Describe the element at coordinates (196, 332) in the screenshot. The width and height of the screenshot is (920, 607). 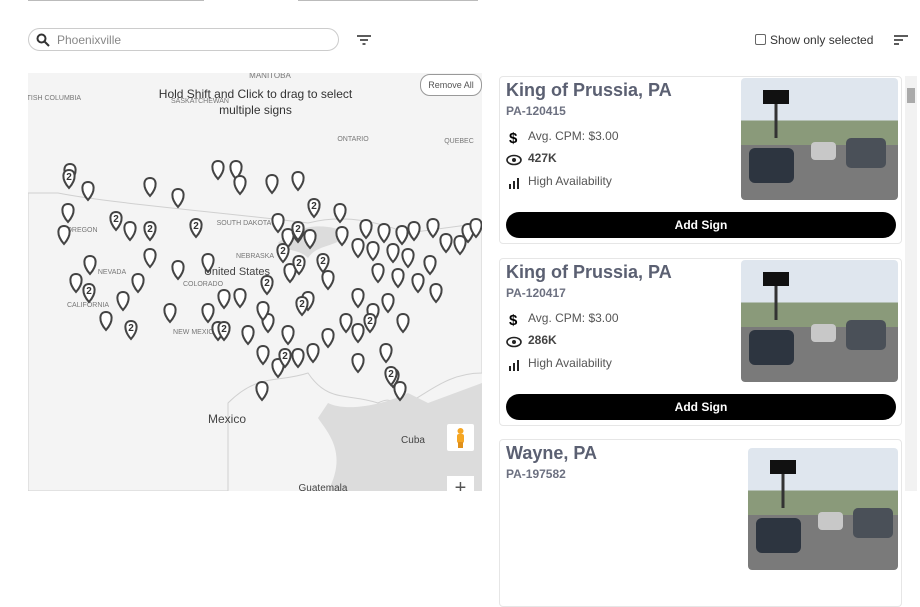
I see `map-label: NEW MEXICO` at that location.